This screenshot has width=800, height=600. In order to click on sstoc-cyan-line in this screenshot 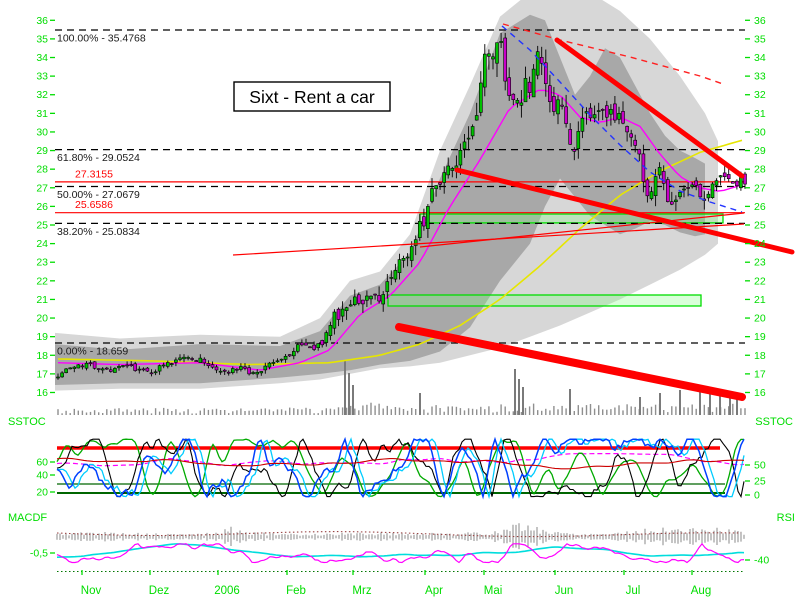, I will do `click(401, 468)`.